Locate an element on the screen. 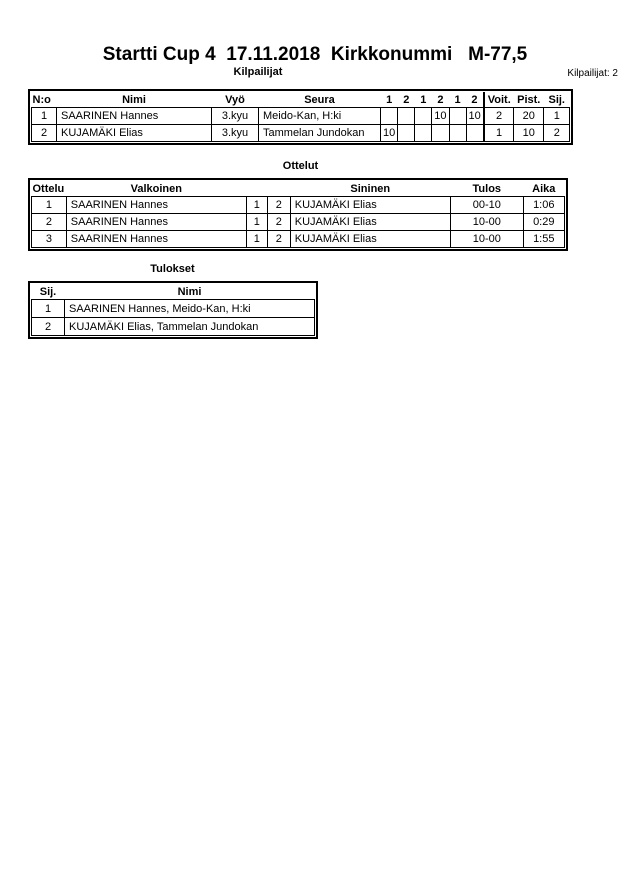  cell-pist: 20 is located at coordinates (529, 116).